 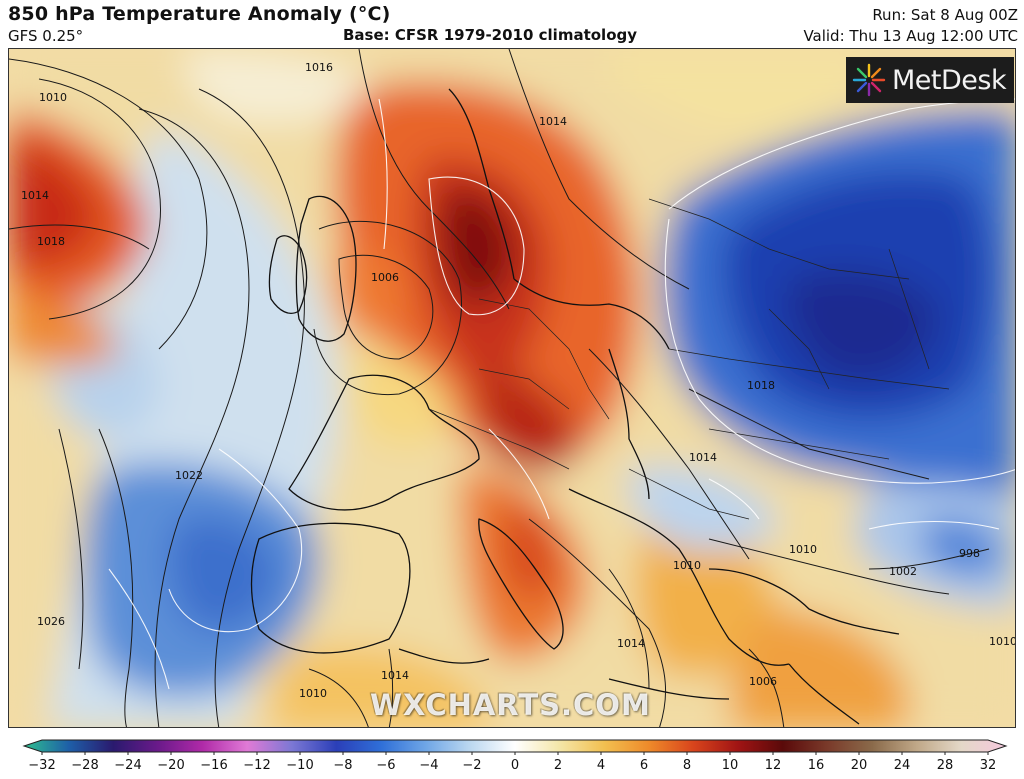 What do you see at coordinates (816, 765) in the screenshot?
I see `color-scale-tick-label: 16` at bounding box center [816, 765].